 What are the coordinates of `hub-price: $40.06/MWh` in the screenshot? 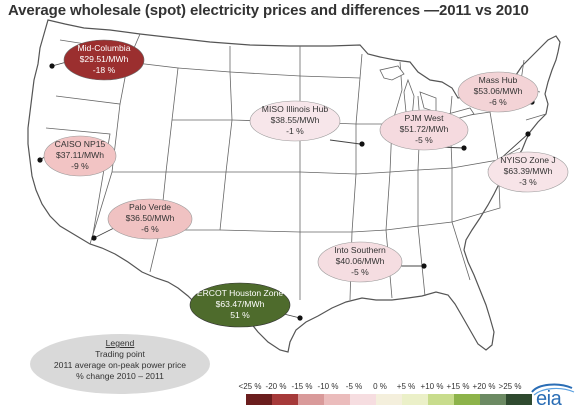 It's located at (360, 261).